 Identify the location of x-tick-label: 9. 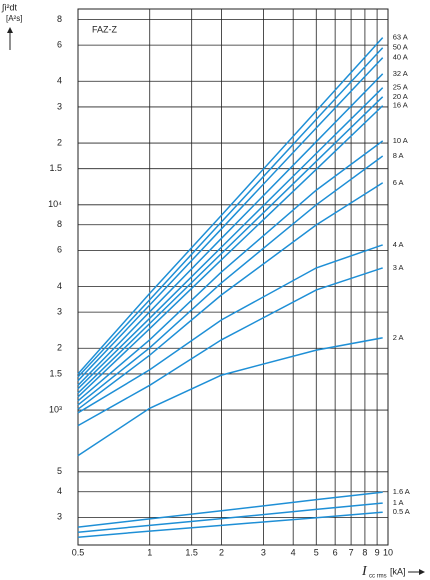
(377, 552).